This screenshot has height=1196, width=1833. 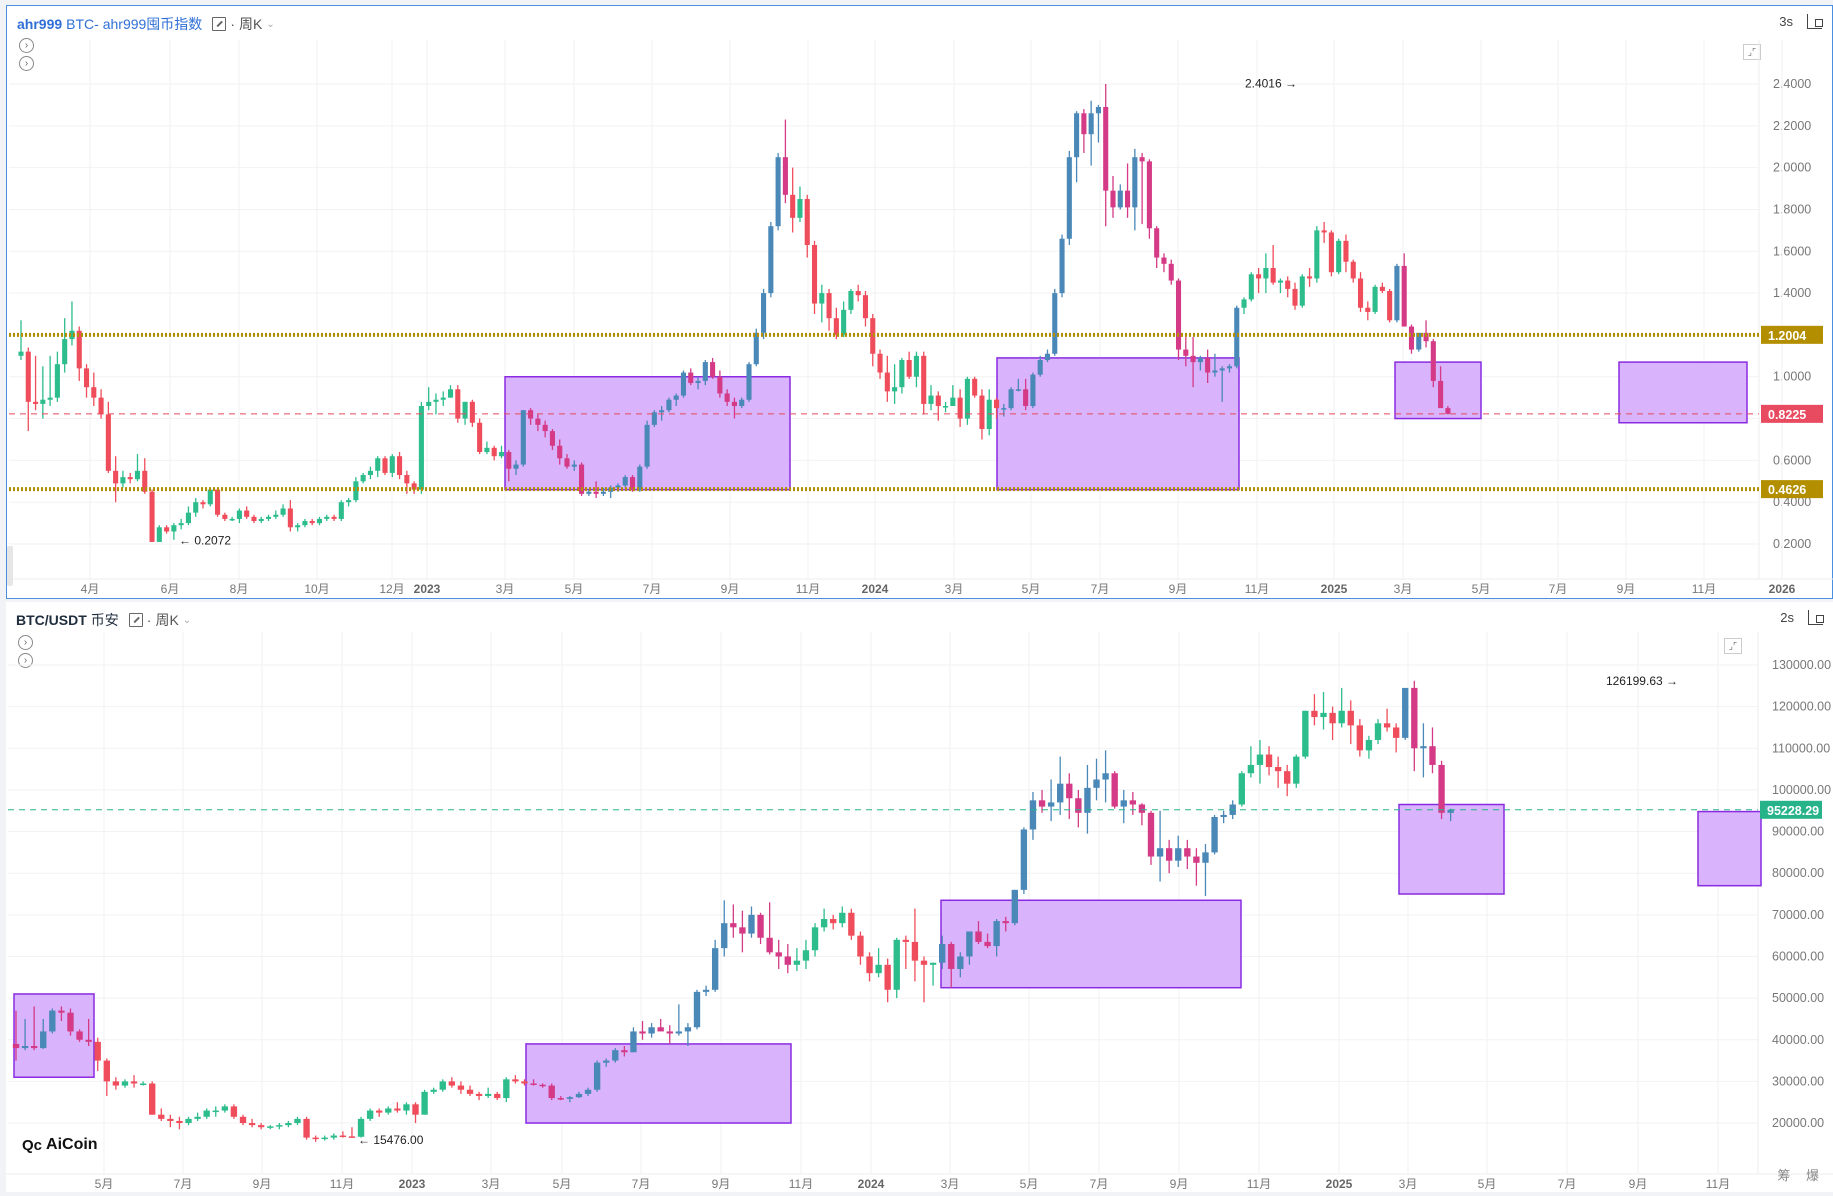 I want to click on y-axis-label: 1.8000, so click(x=1792, y=209).